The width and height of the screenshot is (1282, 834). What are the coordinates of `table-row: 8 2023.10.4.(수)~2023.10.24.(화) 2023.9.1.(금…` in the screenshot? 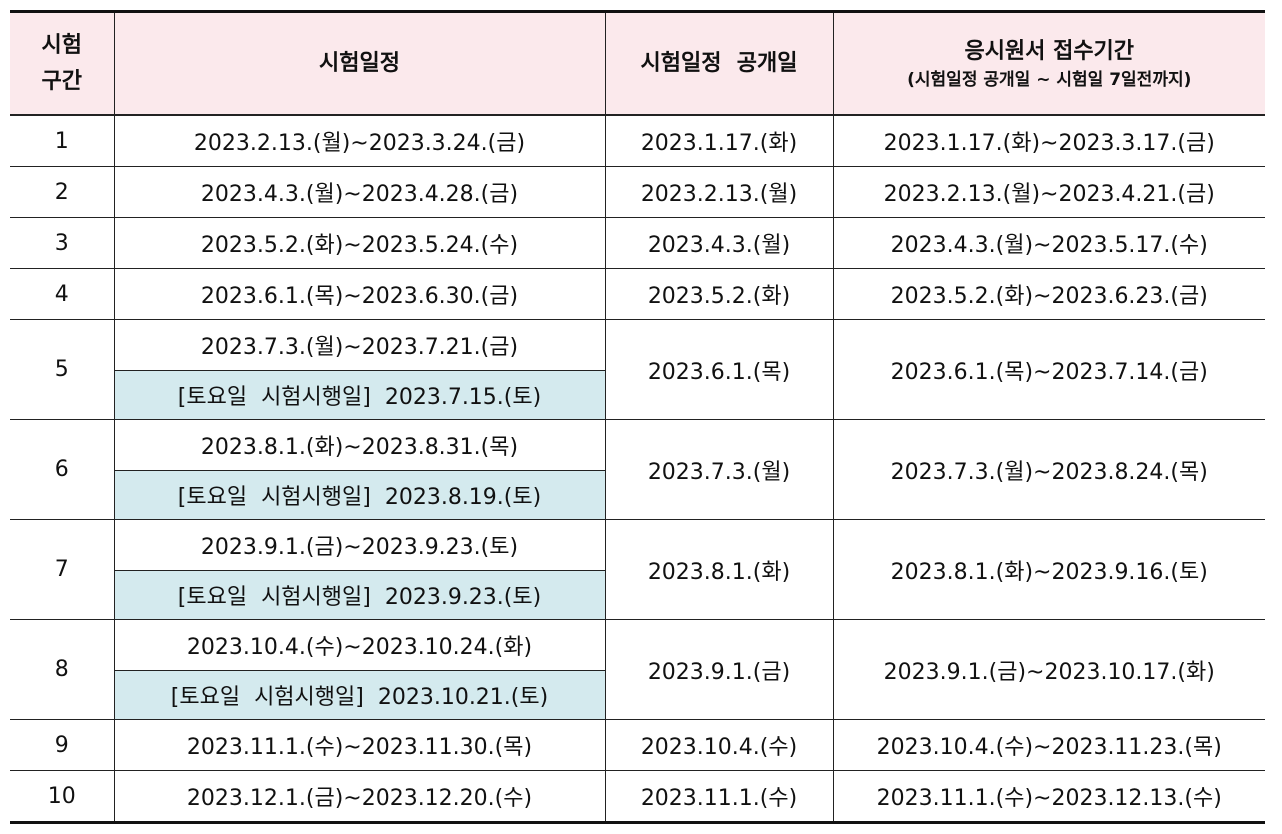 It's located at (637, 669).